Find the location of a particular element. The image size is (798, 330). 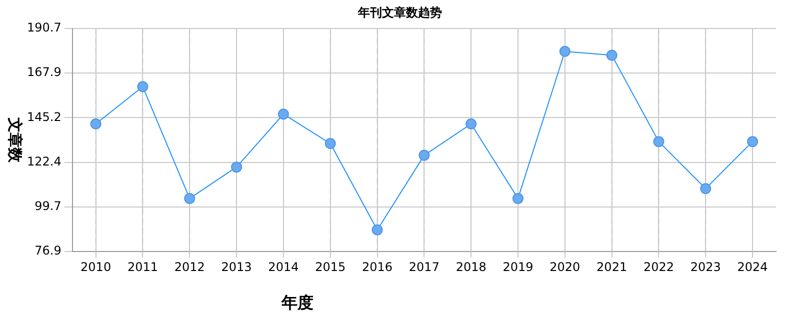

x-tick-label: 2011 is located at coordinates (142, 267).